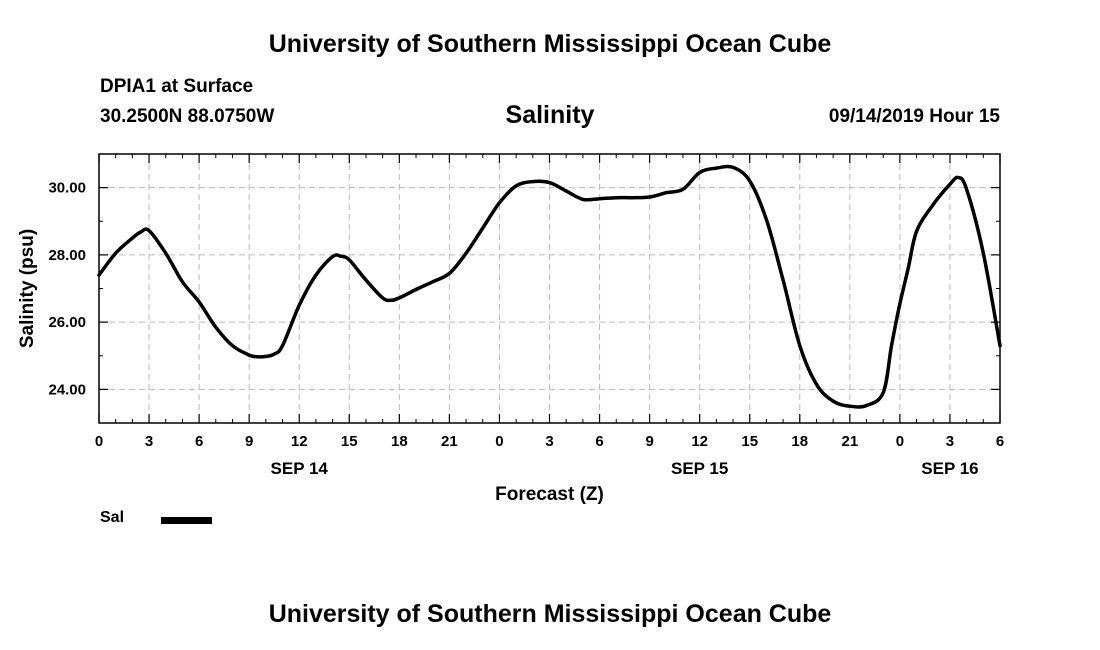  Describe the element at coordinates (67, 322) in the screenshot. I see `y-tick-label: 26.00` at that location.